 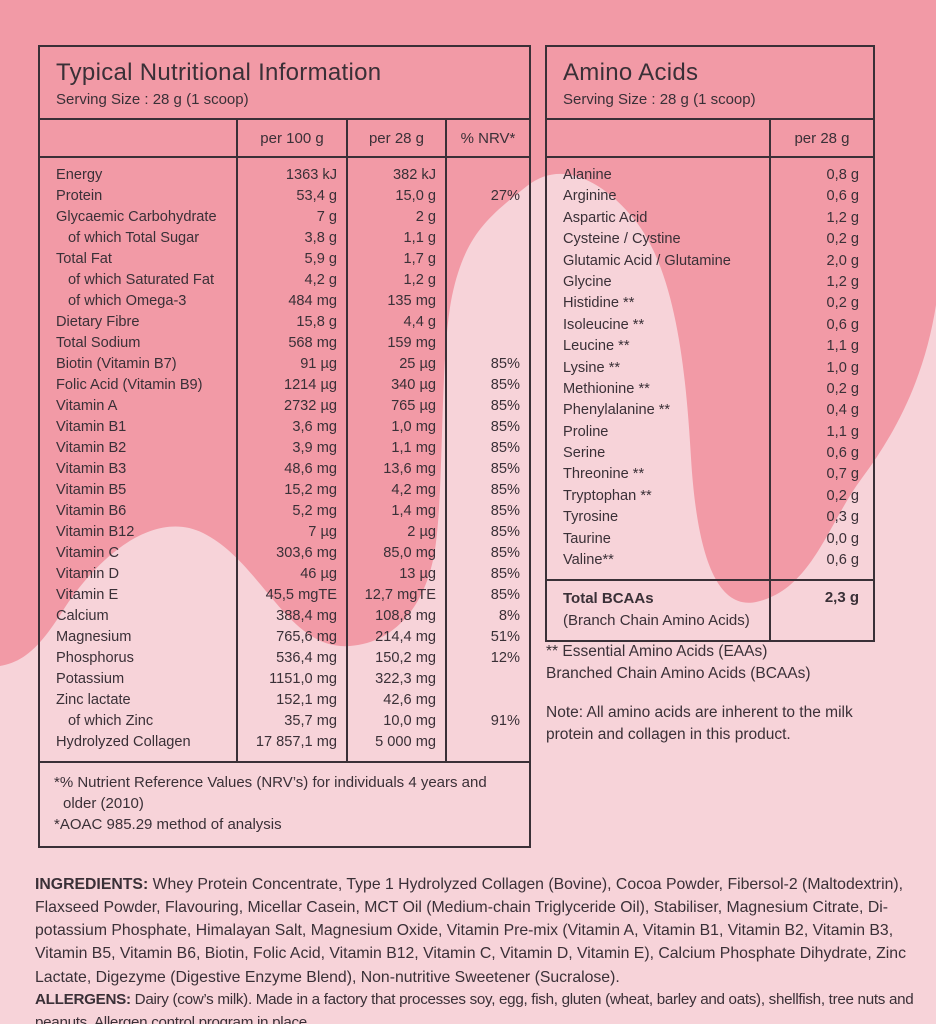 I want to click on nutrient-per-100g-value: 1363 kJ, so click(x=311, y=175).